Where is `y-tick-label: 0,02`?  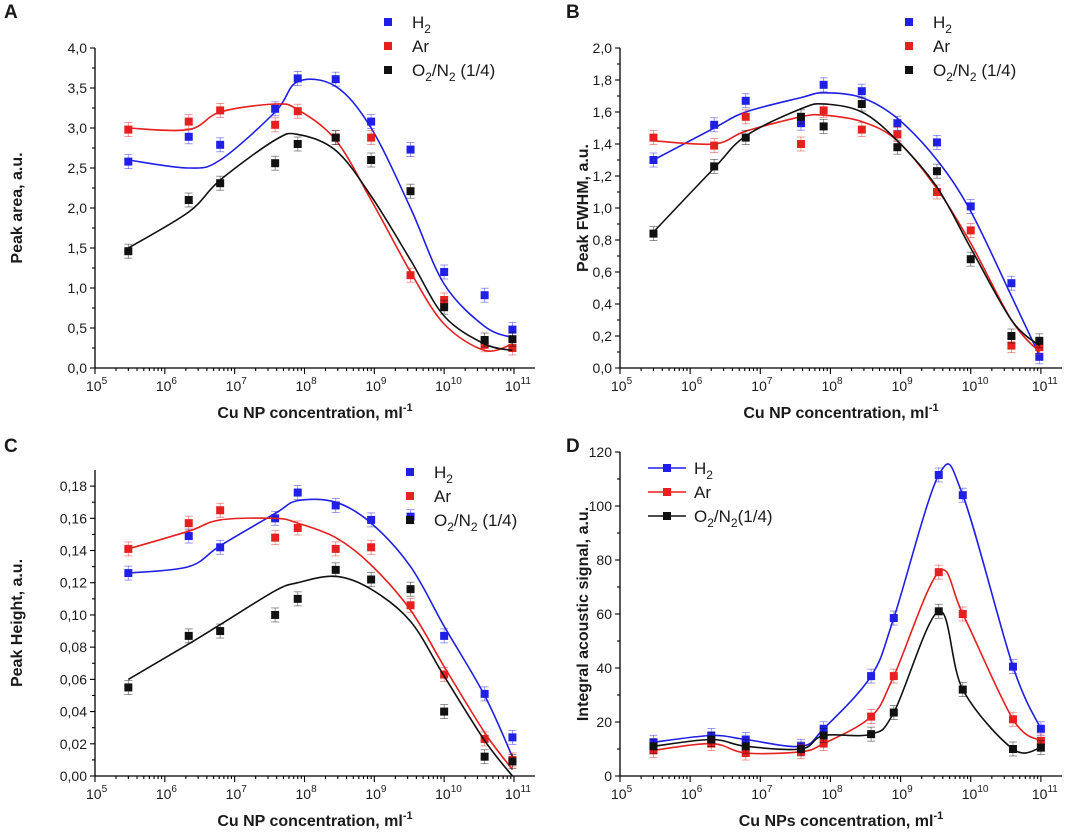
y-tick-label: 0,02 is located at coordinates (73, 744).